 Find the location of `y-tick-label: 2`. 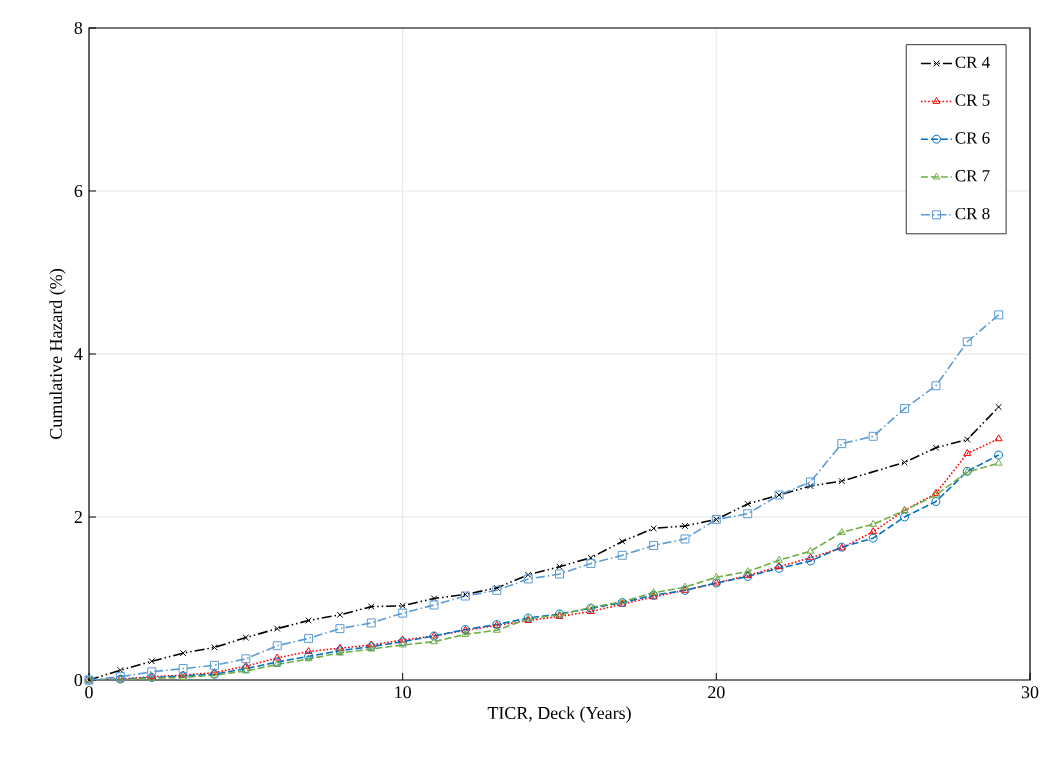

y-tick-label: 2 is located at coordinates (78, 517).